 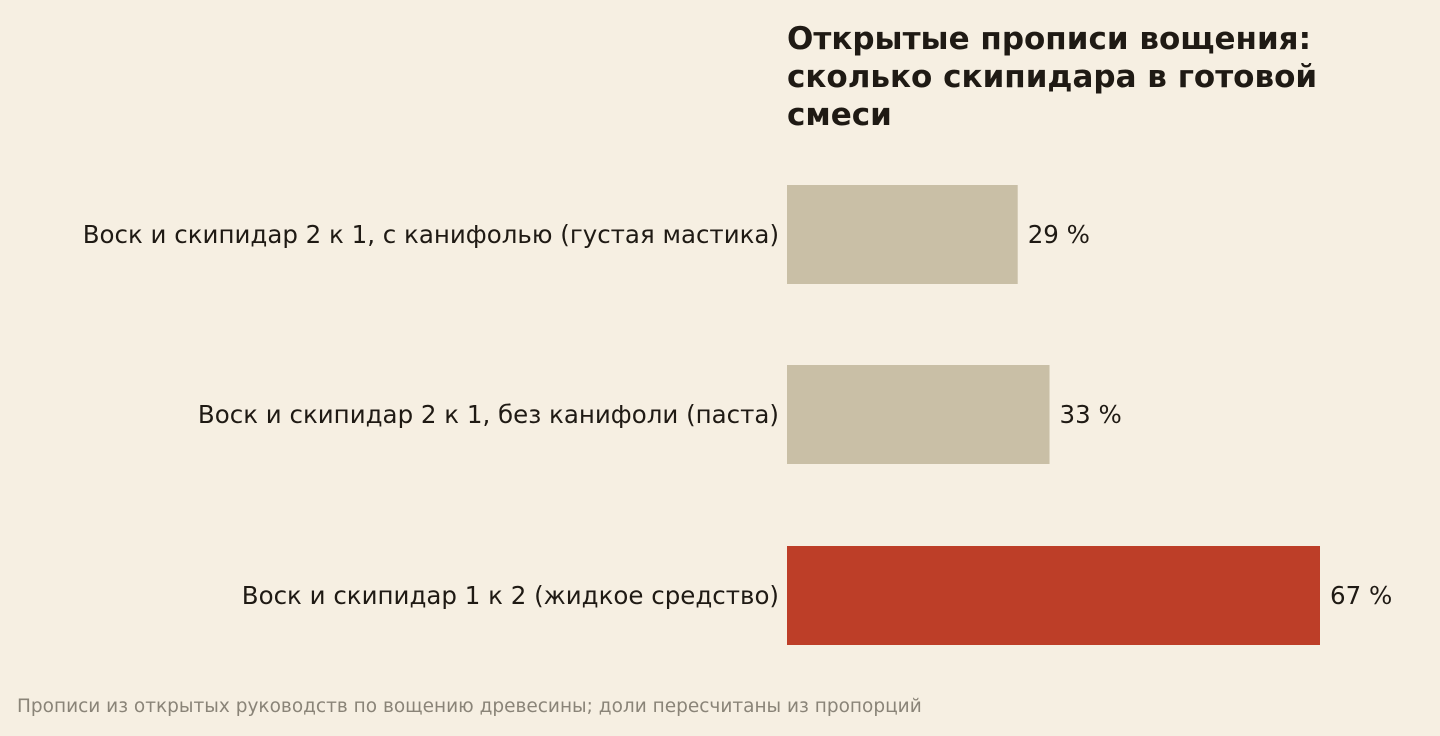 I want to click on chart-title-line: сколько скипидара в готовой, so click(x=1052, y=77).